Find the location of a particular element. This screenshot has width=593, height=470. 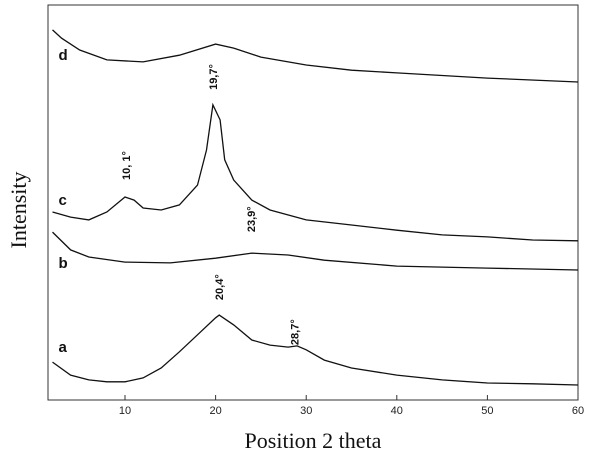

peak-annotation: 23,9° is located at coordinates (252, 219).